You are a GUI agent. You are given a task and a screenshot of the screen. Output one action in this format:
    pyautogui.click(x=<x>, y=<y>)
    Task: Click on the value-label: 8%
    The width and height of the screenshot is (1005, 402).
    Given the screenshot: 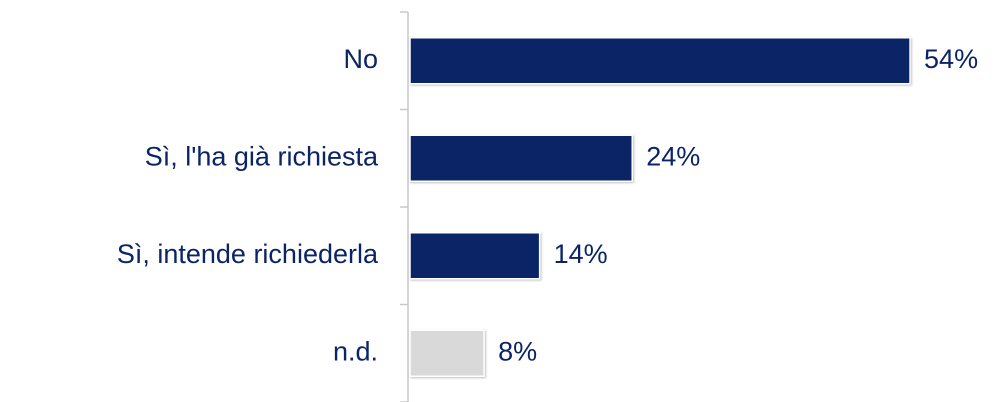 What is the action you would take?
    pyautogui.click(x=517, y=351)
    